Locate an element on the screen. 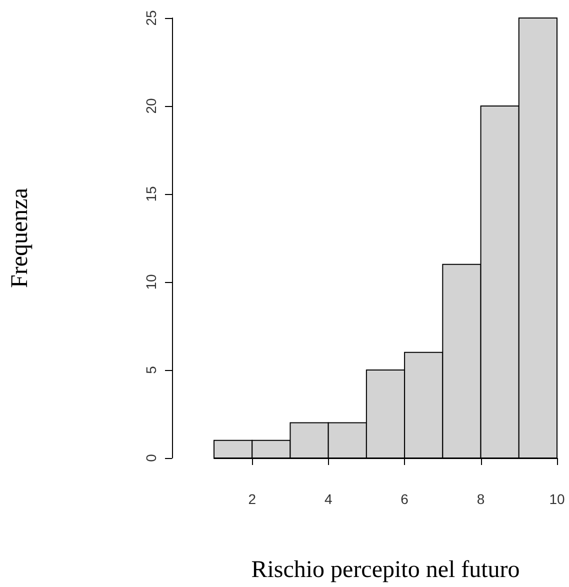  y-tick-label: 5 is located at coordinates (151, 370).